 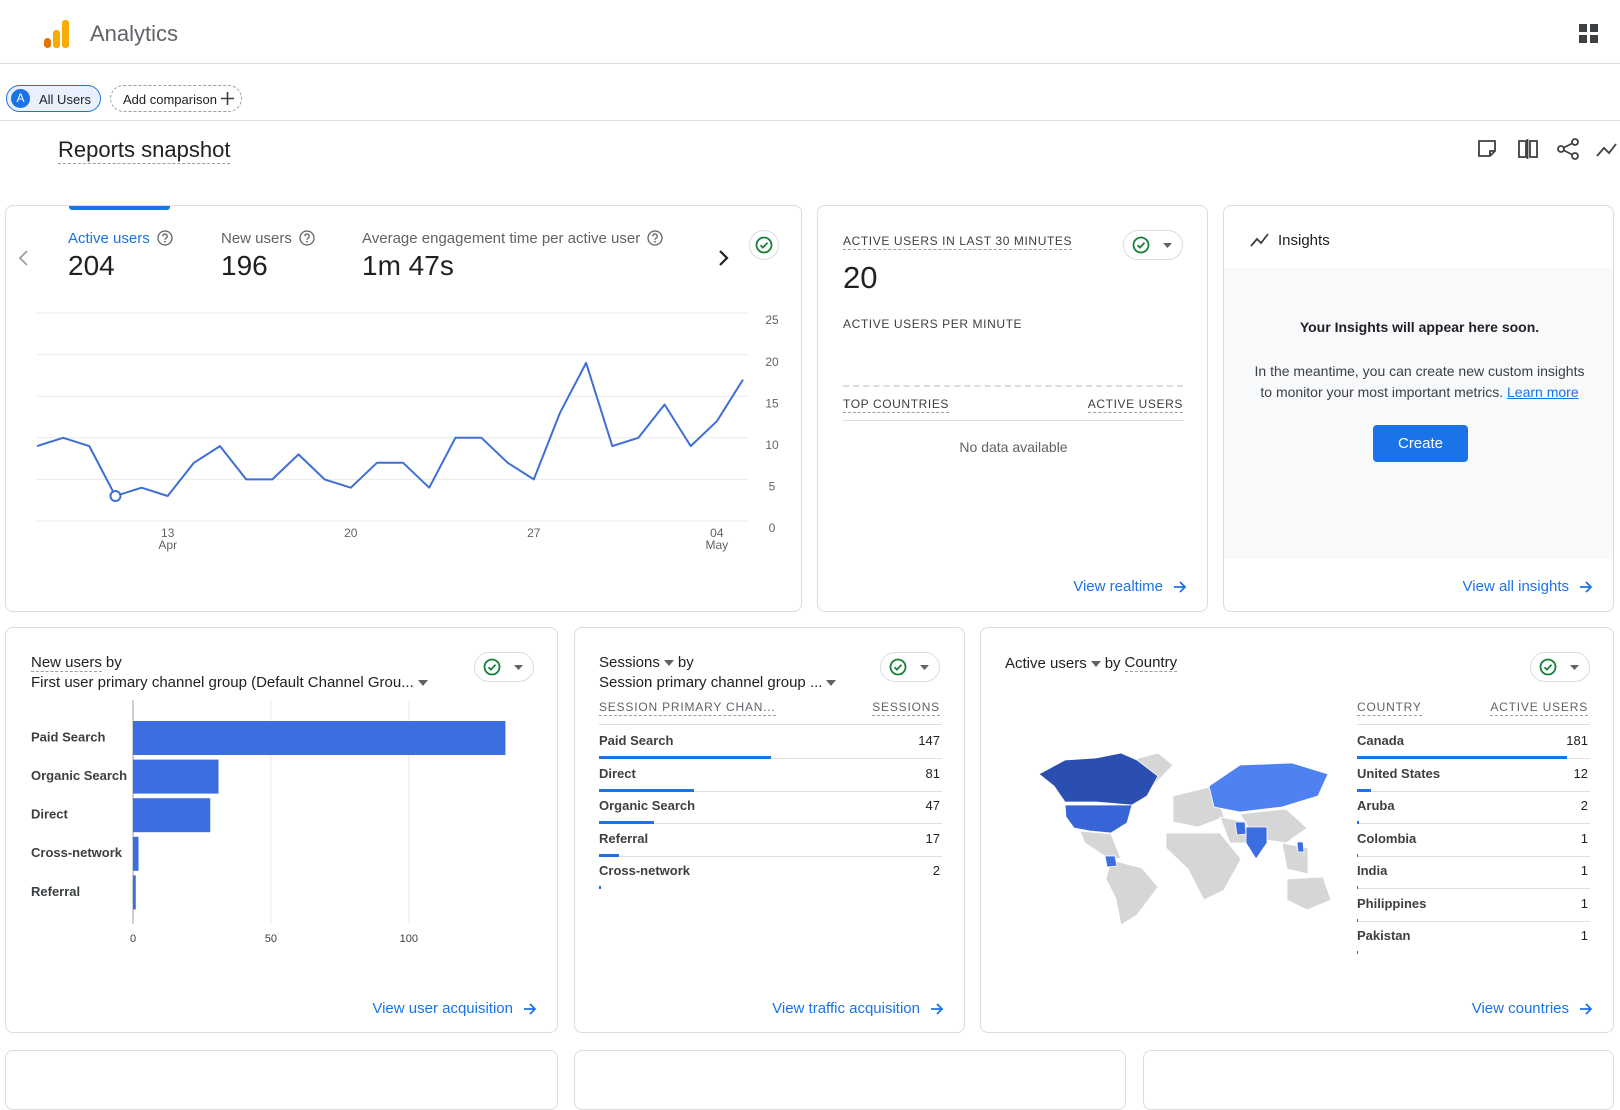 I want to click on share-icon, so click(x=1568, y=149).